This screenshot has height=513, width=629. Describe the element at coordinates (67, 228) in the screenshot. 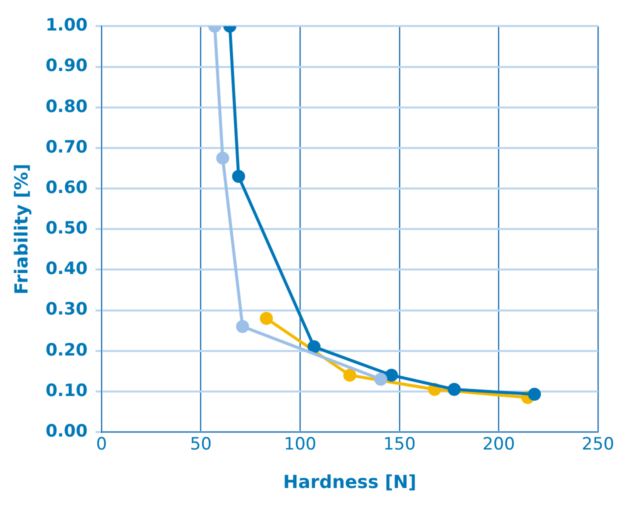

I see `y-tick-label: 0.50` at that location.